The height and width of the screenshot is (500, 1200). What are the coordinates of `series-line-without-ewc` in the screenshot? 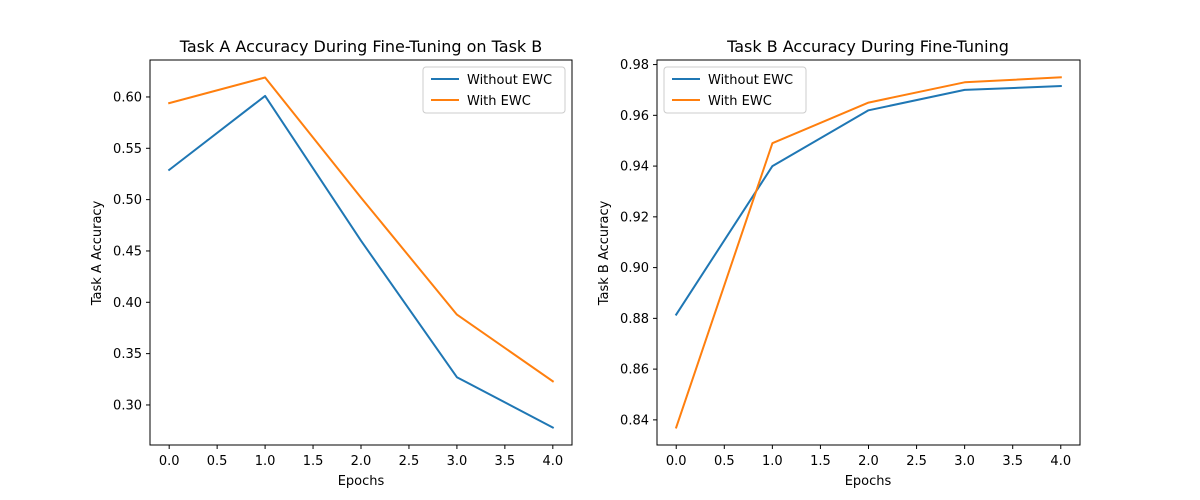 It's located at (868, 200).